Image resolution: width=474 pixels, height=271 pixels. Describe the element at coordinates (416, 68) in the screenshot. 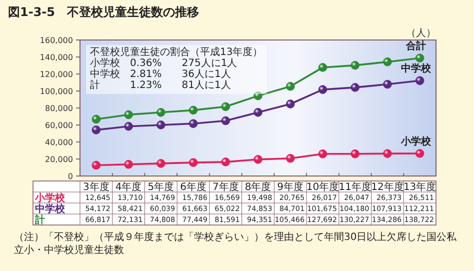

I see `annotation: 中学校` at that location.